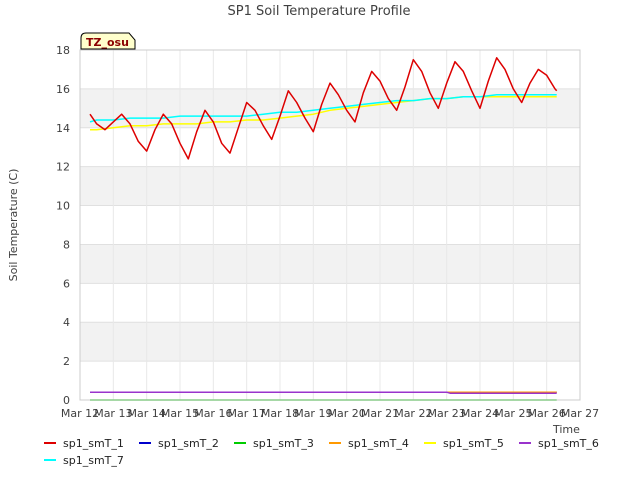 The width and height of the screenshot is (640, 480). Describe the element at coordinates (13, 225) in the screenshot. I see `y-axis-label: Soil Temperature (C)` at that location.